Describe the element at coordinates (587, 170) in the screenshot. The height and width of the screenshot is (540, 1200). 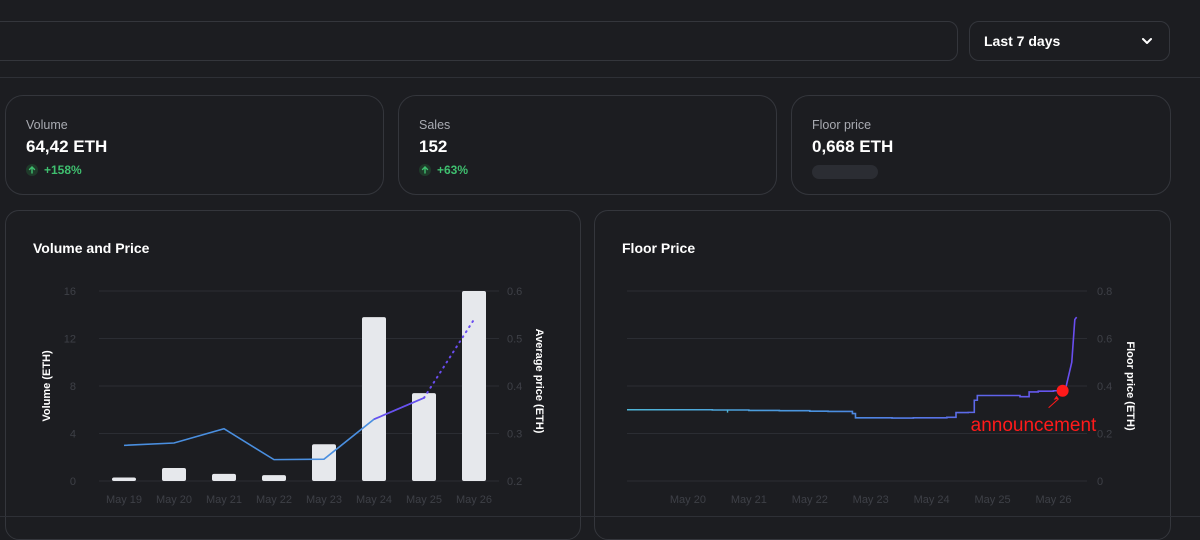
I see `stat-change: +63%` at that location.